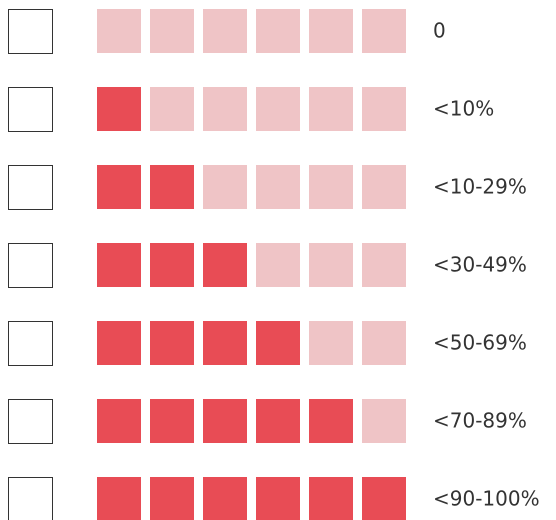 Image resolution: width=556 pixels, height=520 pixels. What do you see at coordinates (480, 421) in the screenshot?
I see `row-label: <70-89%` at bounding box center [480, 421].